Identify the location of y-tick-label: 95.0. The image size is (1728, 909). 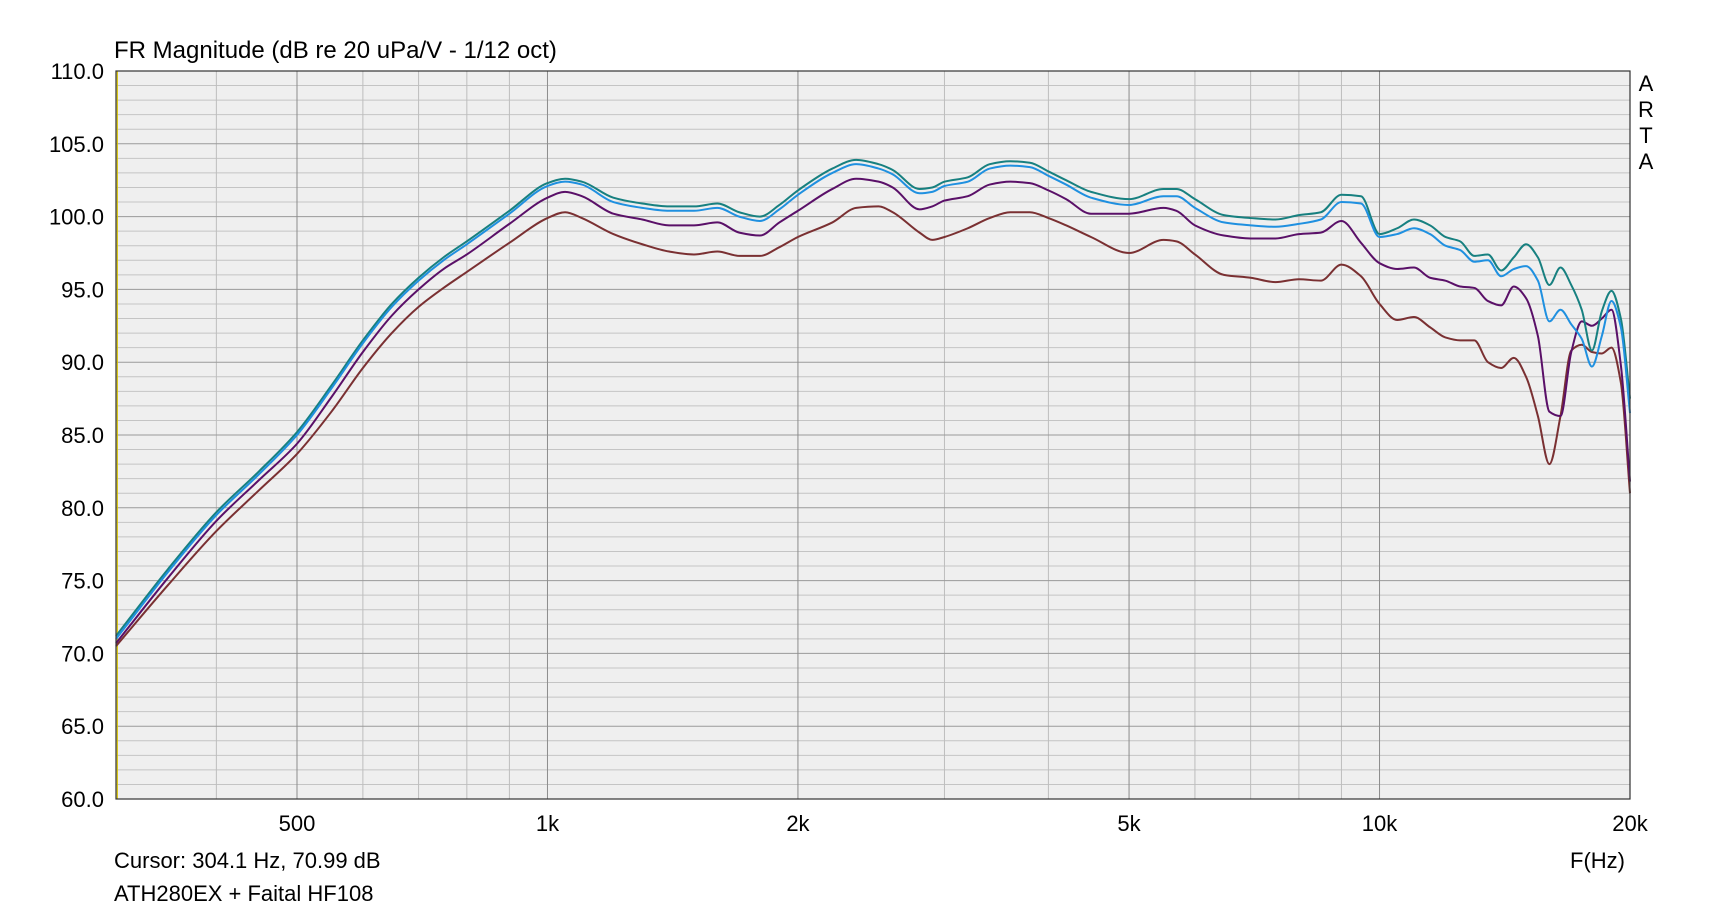
(82, 289).